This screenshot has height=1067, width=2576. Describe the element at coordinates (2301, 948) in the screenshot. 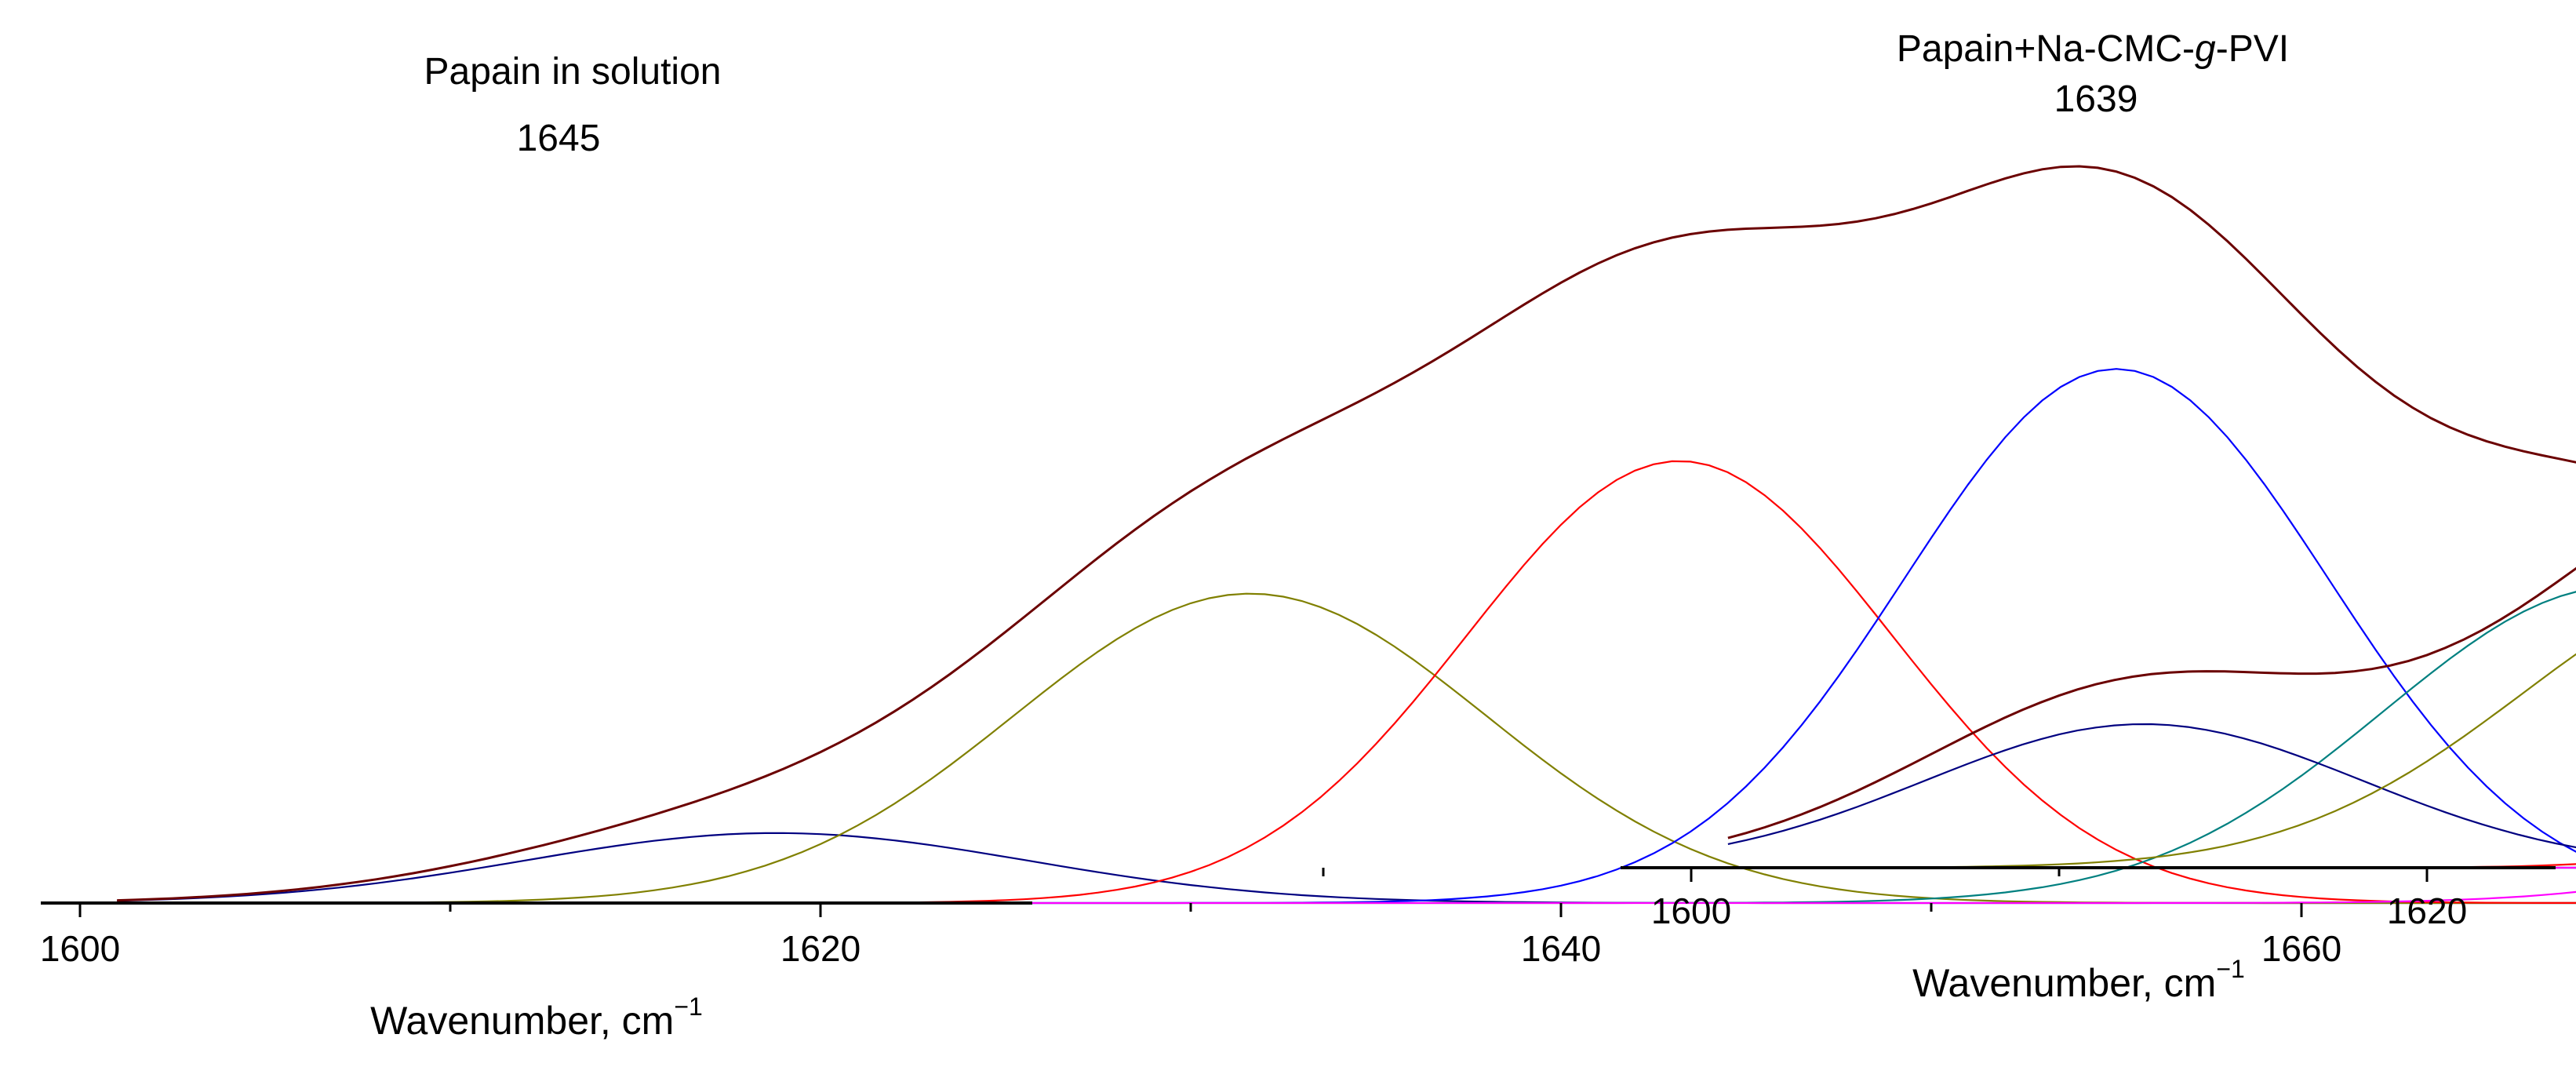

I see `x-tick-label: 1660` at that location.